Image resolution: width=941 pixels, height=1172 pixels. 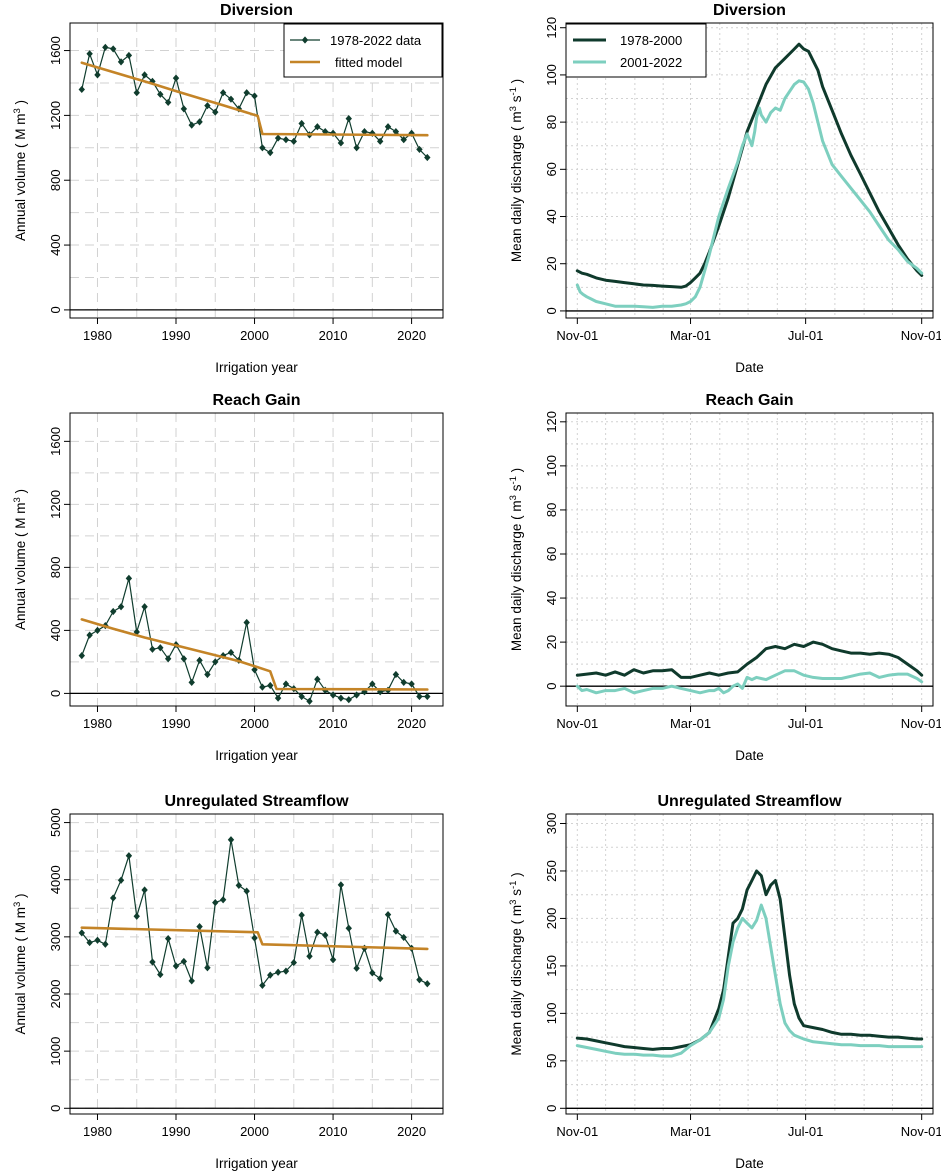 I want to click on y-axis: 0 400 800 1200 1600, so click(x=59, y=562).